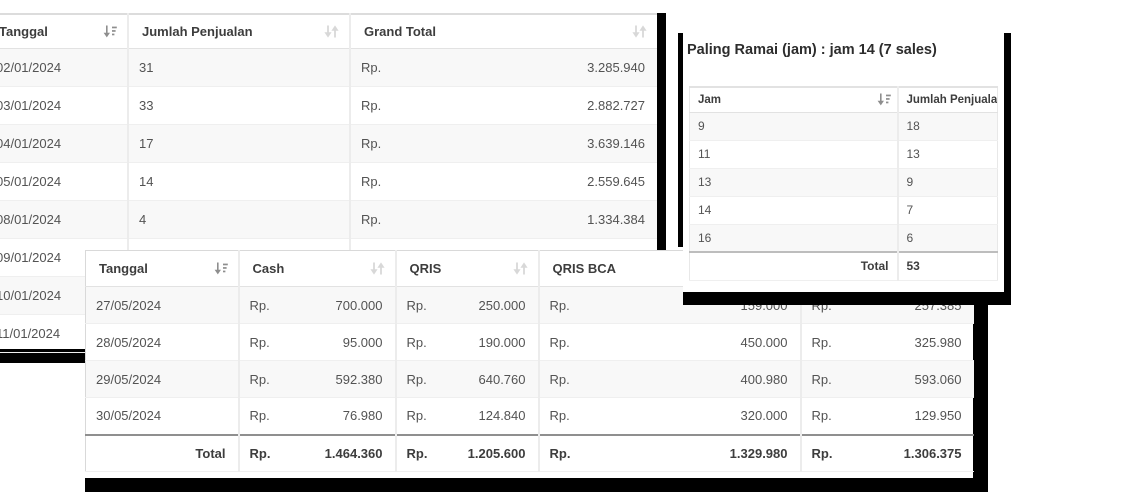 The width and height of the screenshot is (1141, 500). I want to click on cash-cell: Rp. 95.000, so click(316, 342).